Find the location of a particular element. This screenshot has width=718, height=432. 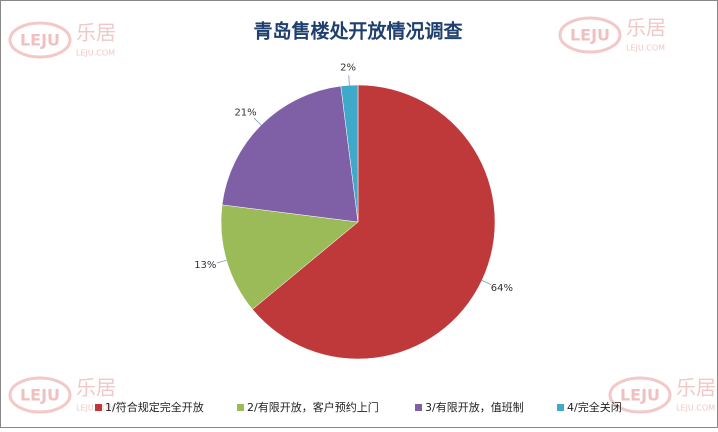

pie-slice is located at coordinates (290, 154).